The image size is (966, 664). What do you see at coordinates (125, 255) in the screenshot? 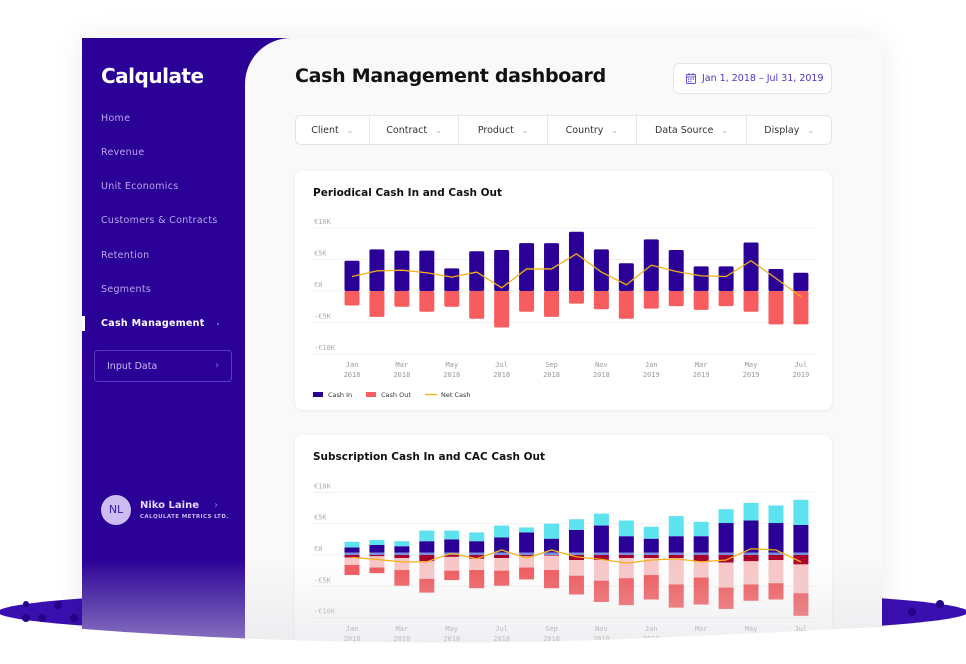
I see `sidebar-item-retention: Retention` at bounding box center [125, 255].